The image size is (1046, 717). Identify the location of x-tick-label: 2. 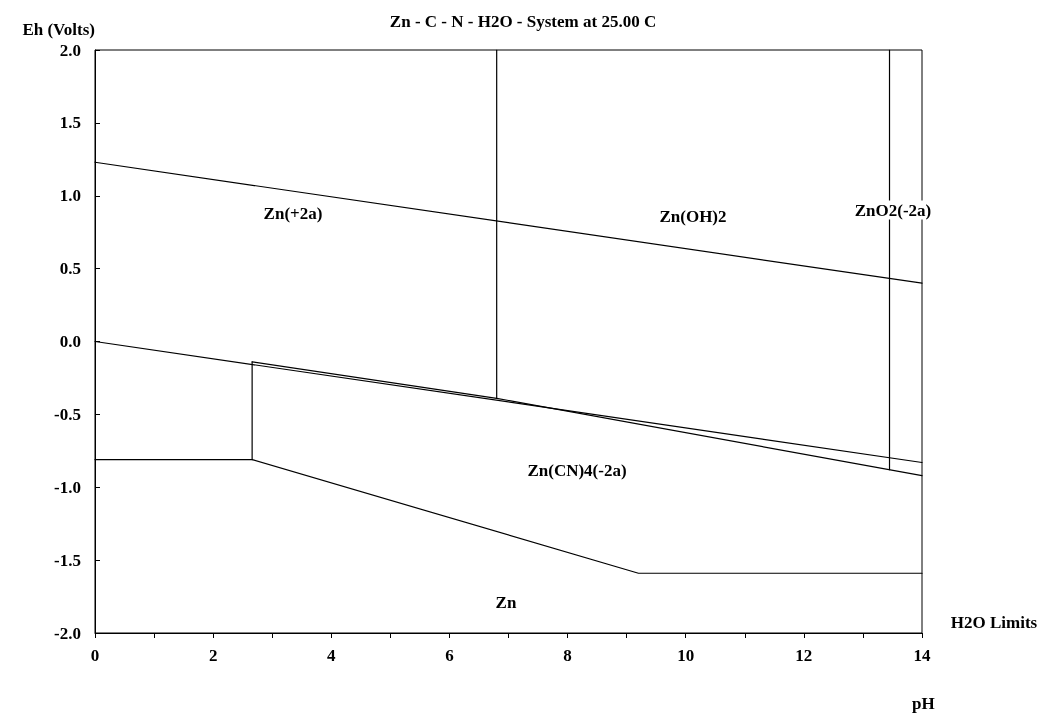
(213, 655).